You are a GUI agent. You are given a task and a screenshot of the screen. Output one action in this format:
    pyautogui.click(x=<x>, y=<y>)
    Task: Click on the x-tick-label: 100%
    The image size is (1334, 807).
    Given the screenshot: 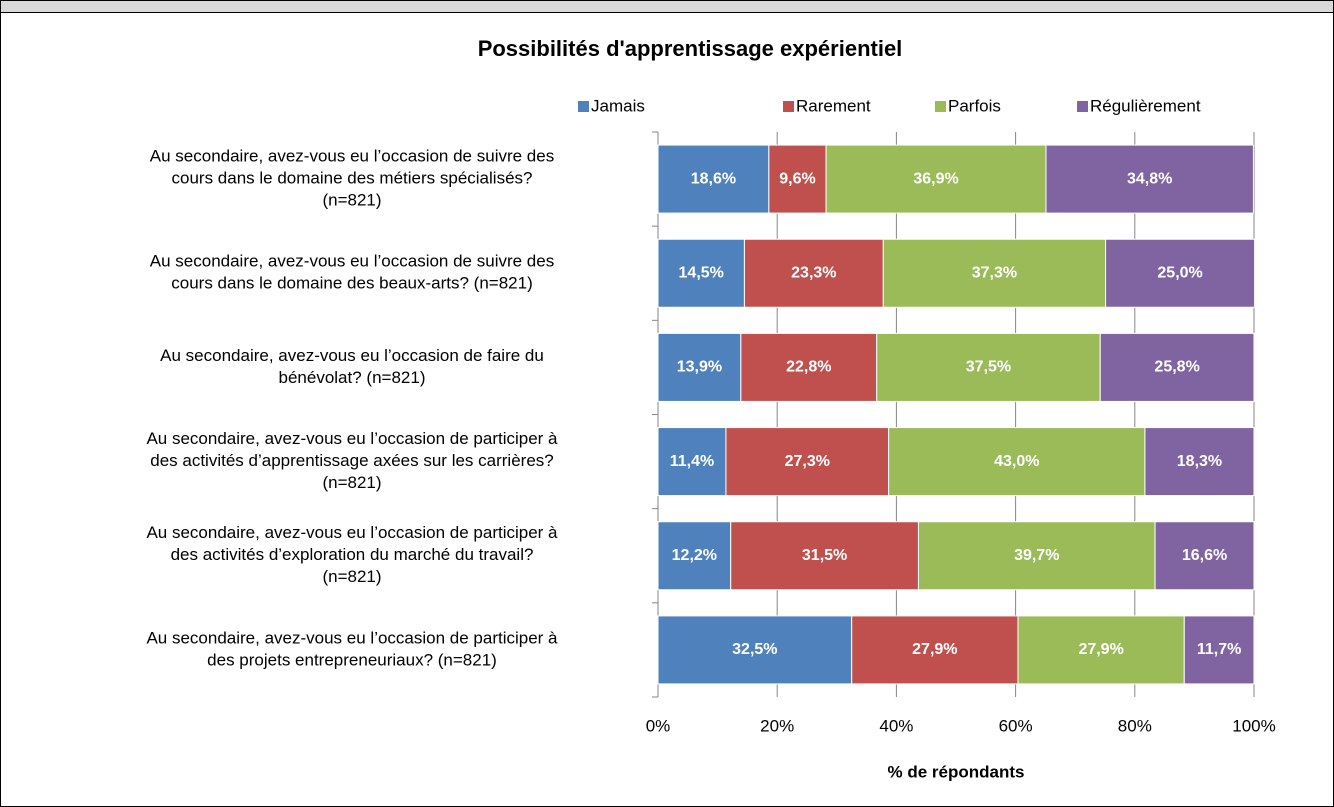 What is the action you would take?
    pyautogui.click(x=1253, y=725)
    